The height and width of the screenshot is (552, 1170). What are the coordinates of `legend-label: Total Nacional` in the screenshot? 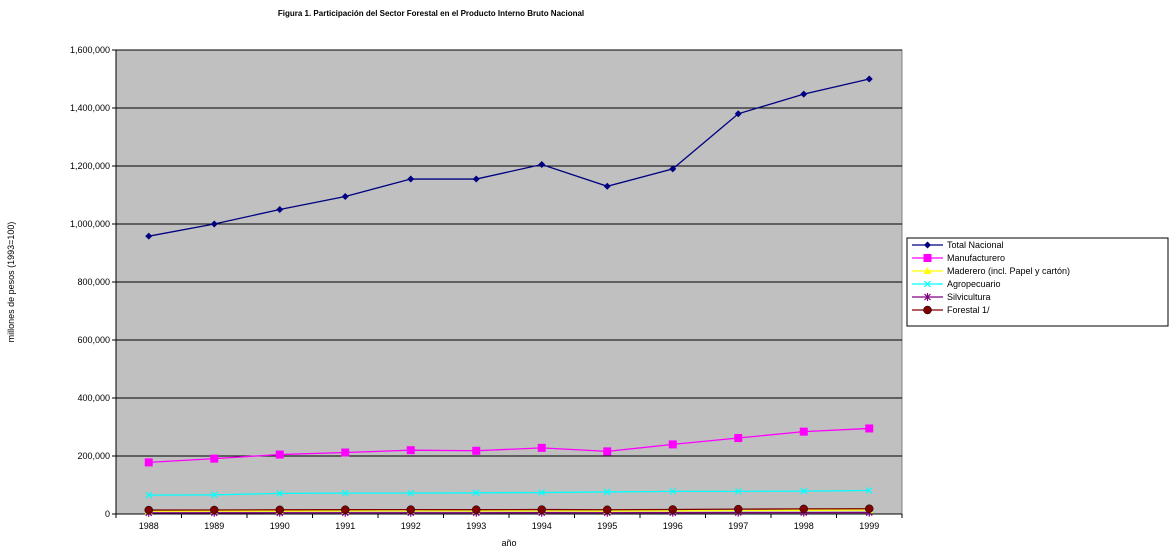 It's located at (975, 245).